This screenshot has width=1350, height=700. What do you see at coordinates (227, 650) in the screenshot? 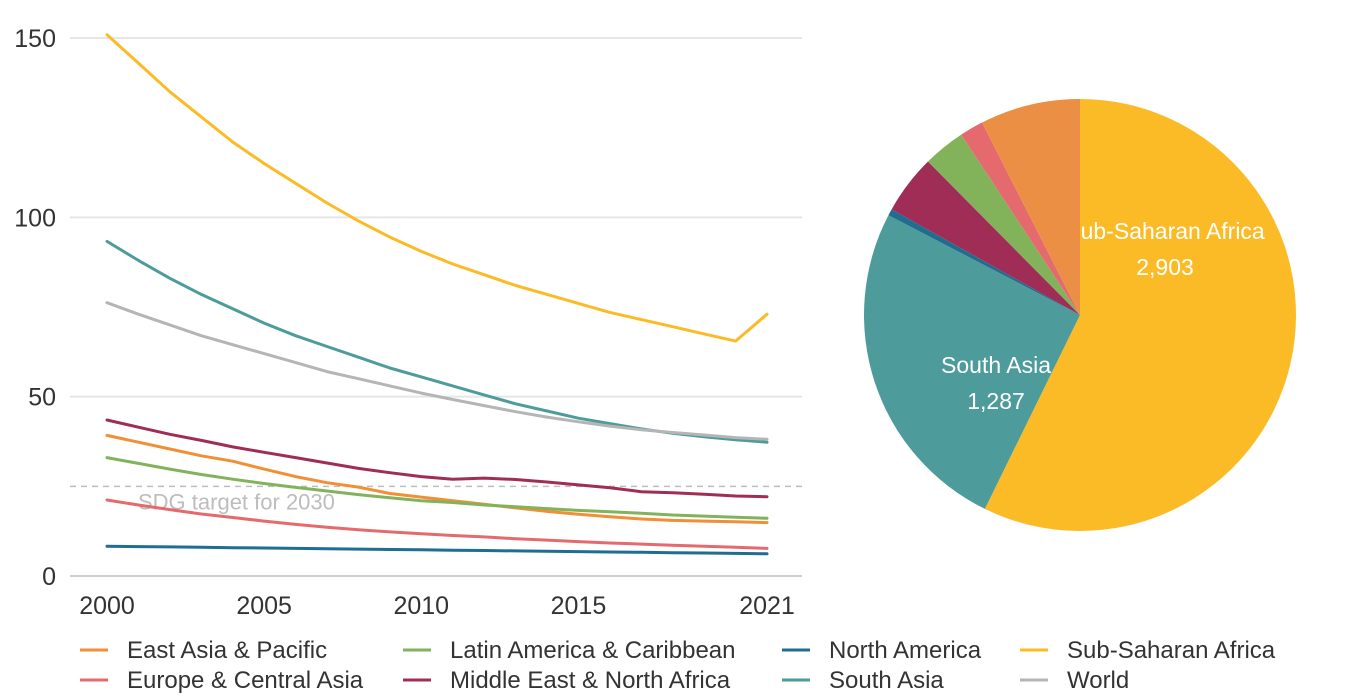
I see `legend-label-east-asia-and-pacific: East Asia & Pacific` at bounding box center [227, 650].